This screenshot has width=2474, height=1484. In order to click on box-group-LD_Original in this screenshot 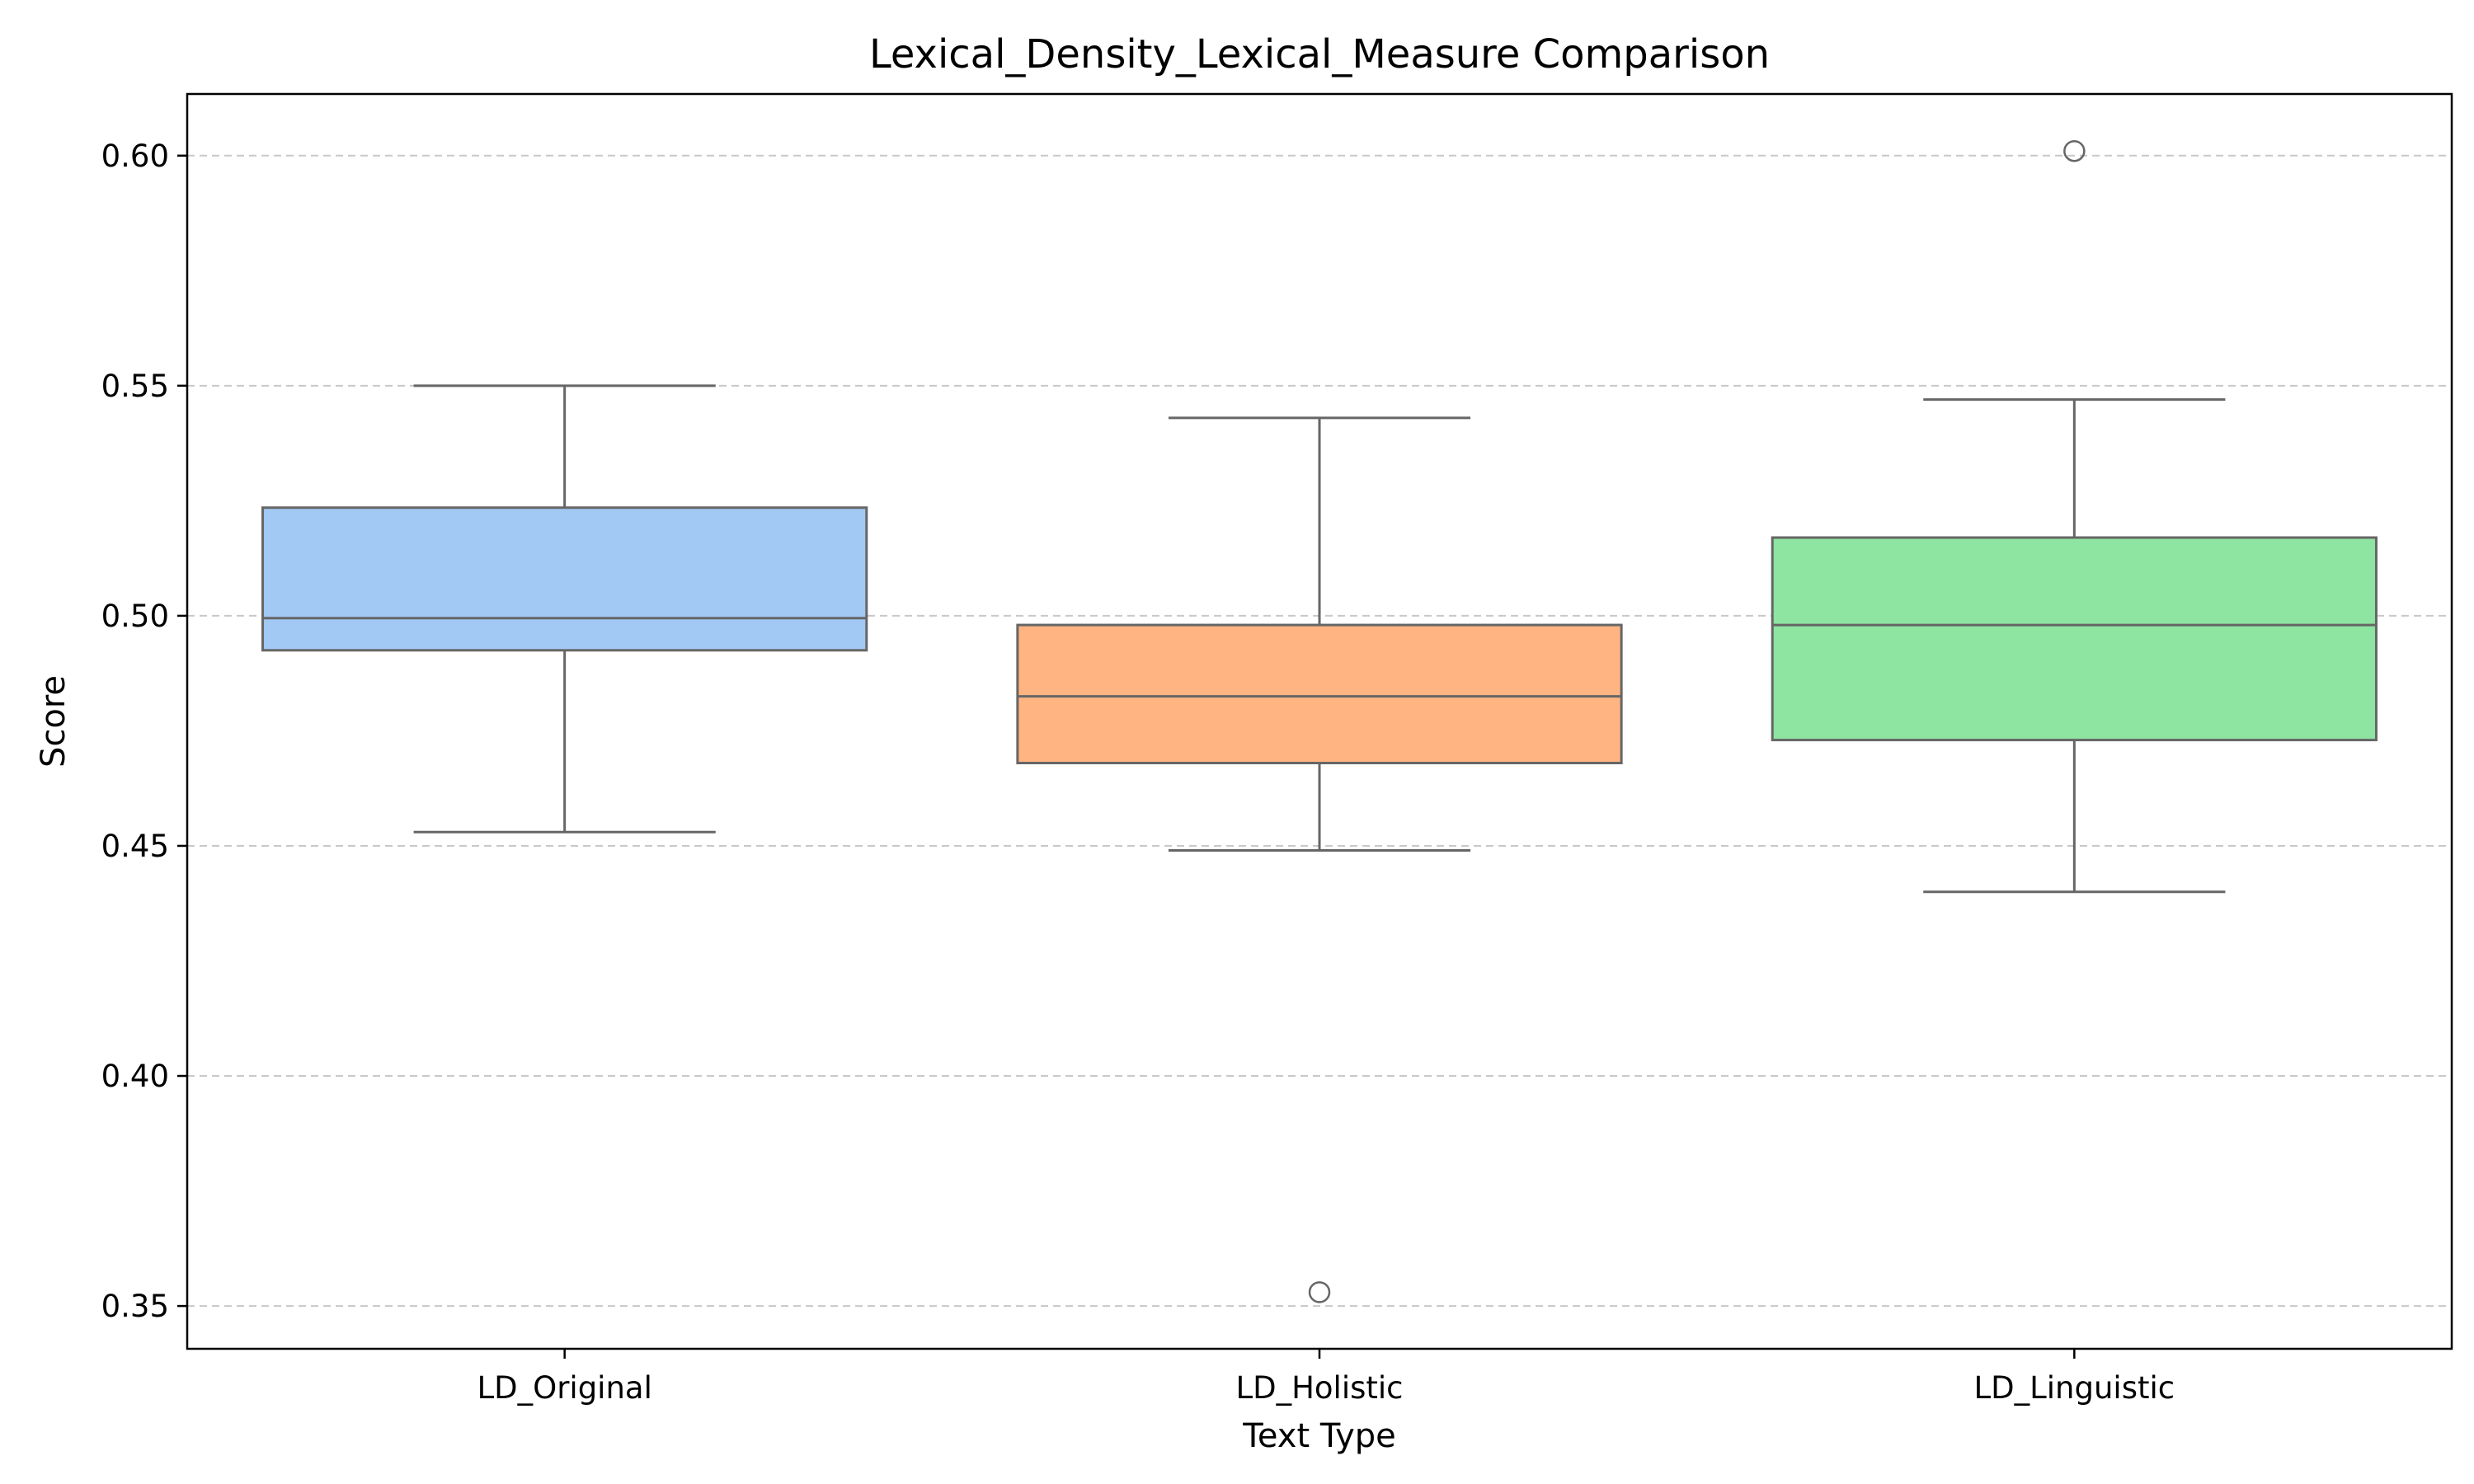, I will do `click(564, 609)`.